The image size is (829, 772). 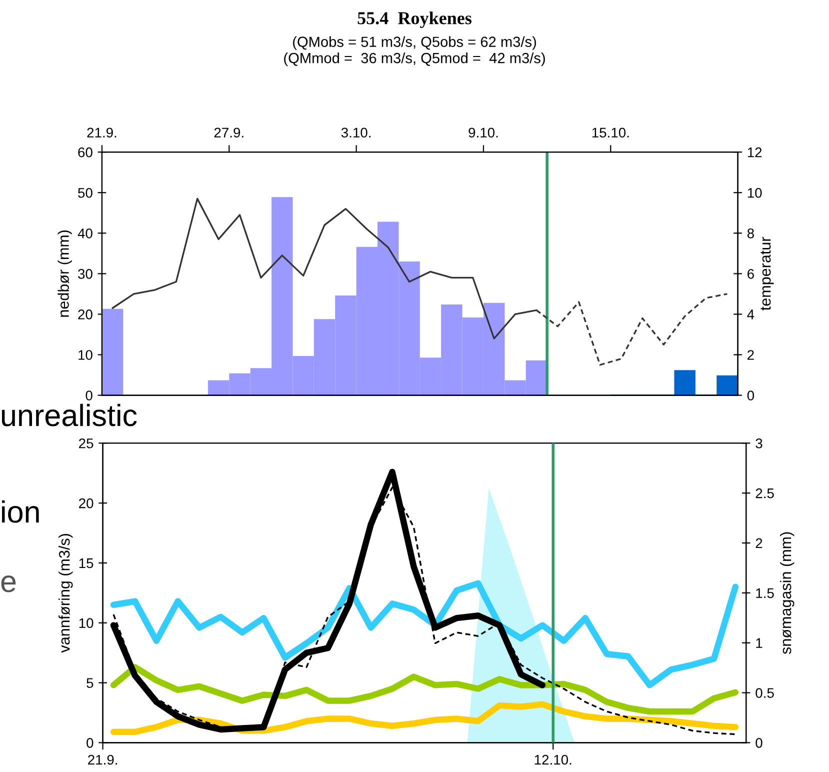 I want to click on y2-axis-title: snømagasin (mm), so click(x=787, y=593).